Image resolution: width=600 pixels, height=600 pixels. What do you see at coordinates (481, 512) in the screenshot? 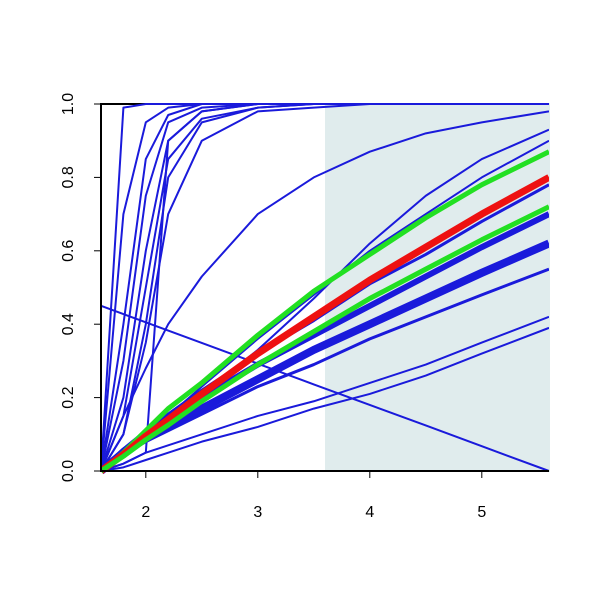
I see `x-tick-label: 5` at bounding box center [481, 512].